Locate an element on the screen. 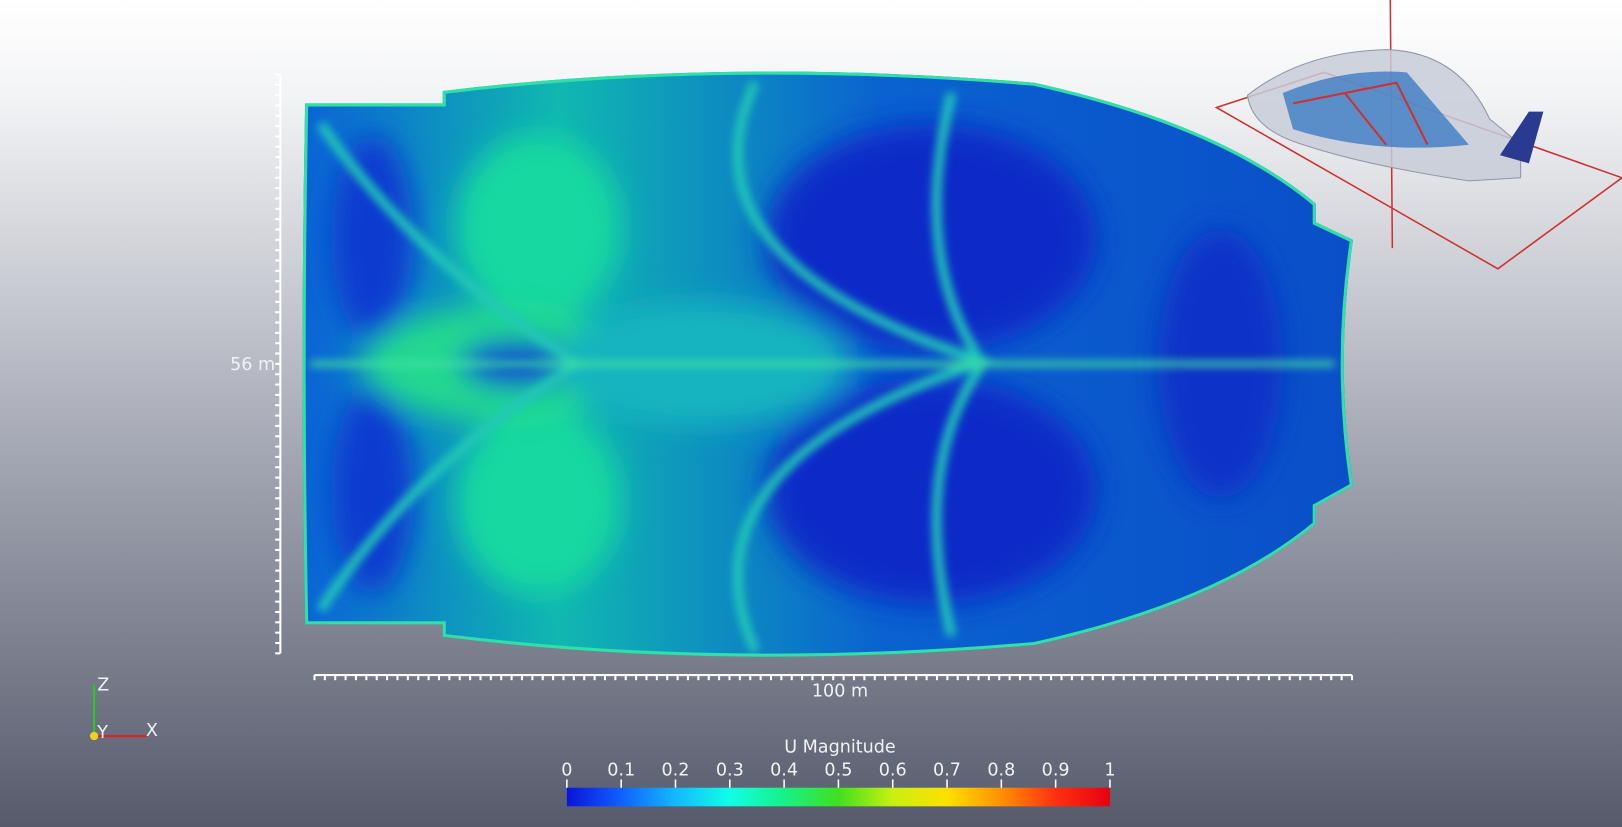 This screenshot has height=827, width=1622. orientation-axes: Z Y X is located at coordinates (123, 709).